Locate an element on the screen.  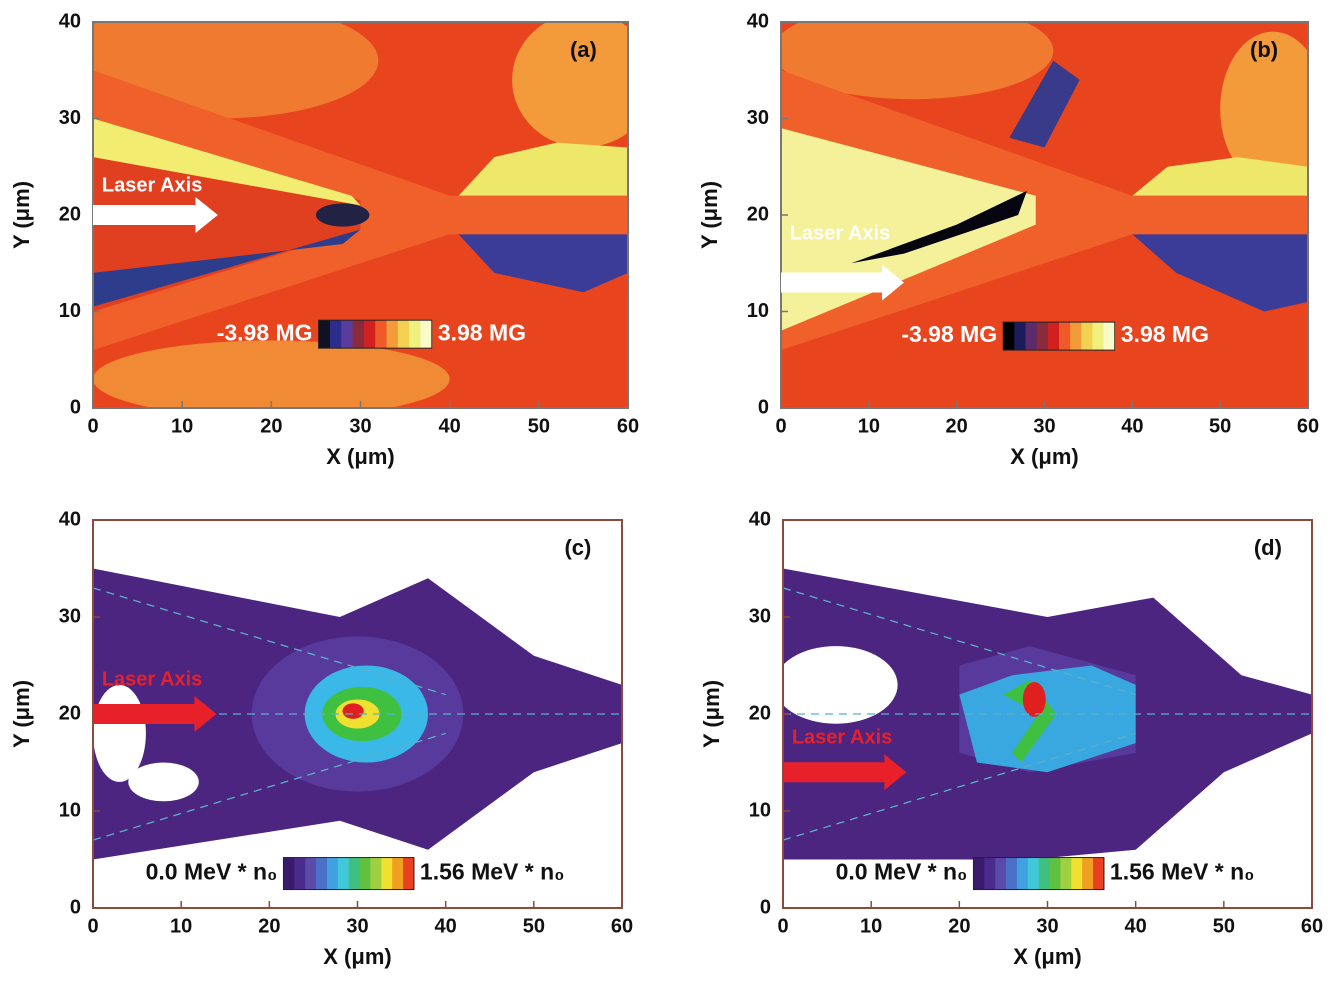
x-tick-label: 30 is located at coordinates (360, 426).